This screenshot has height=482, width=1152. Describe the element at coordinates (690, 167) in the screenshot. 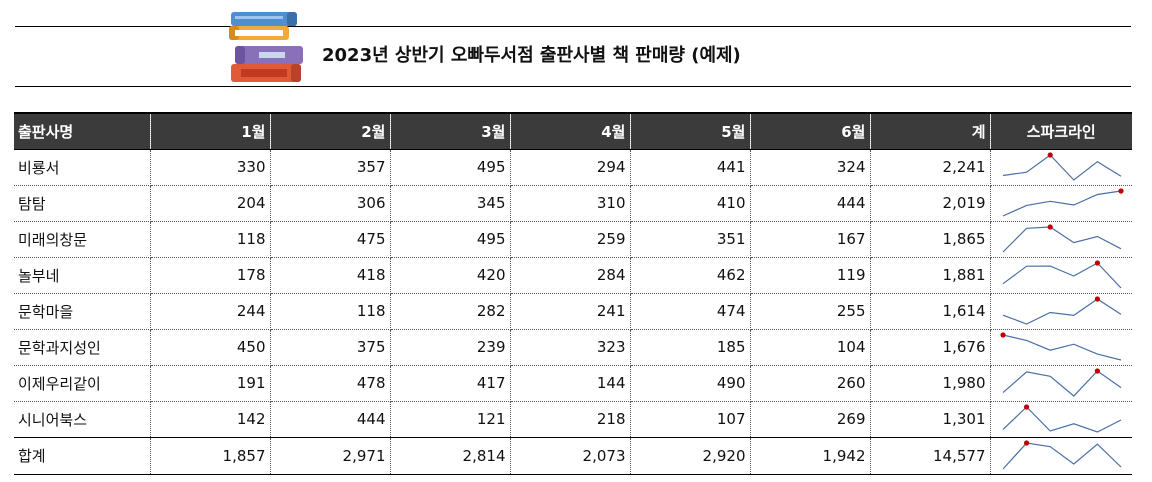

I see `month-5-cell: 441` at that location.